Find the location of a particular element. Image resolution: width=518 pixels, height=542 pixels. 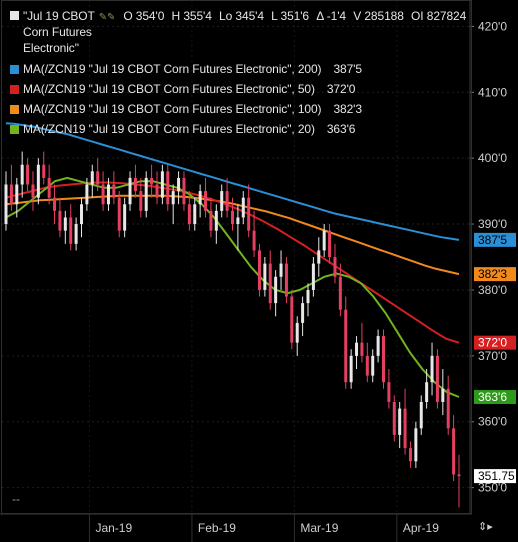

y-tick-label: 420'0 is located at coordinates (492, 26).